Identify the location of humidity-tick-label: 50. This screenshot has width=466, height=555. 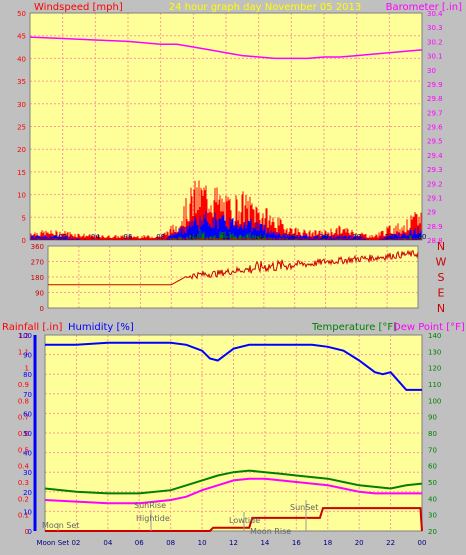
(27, 434).